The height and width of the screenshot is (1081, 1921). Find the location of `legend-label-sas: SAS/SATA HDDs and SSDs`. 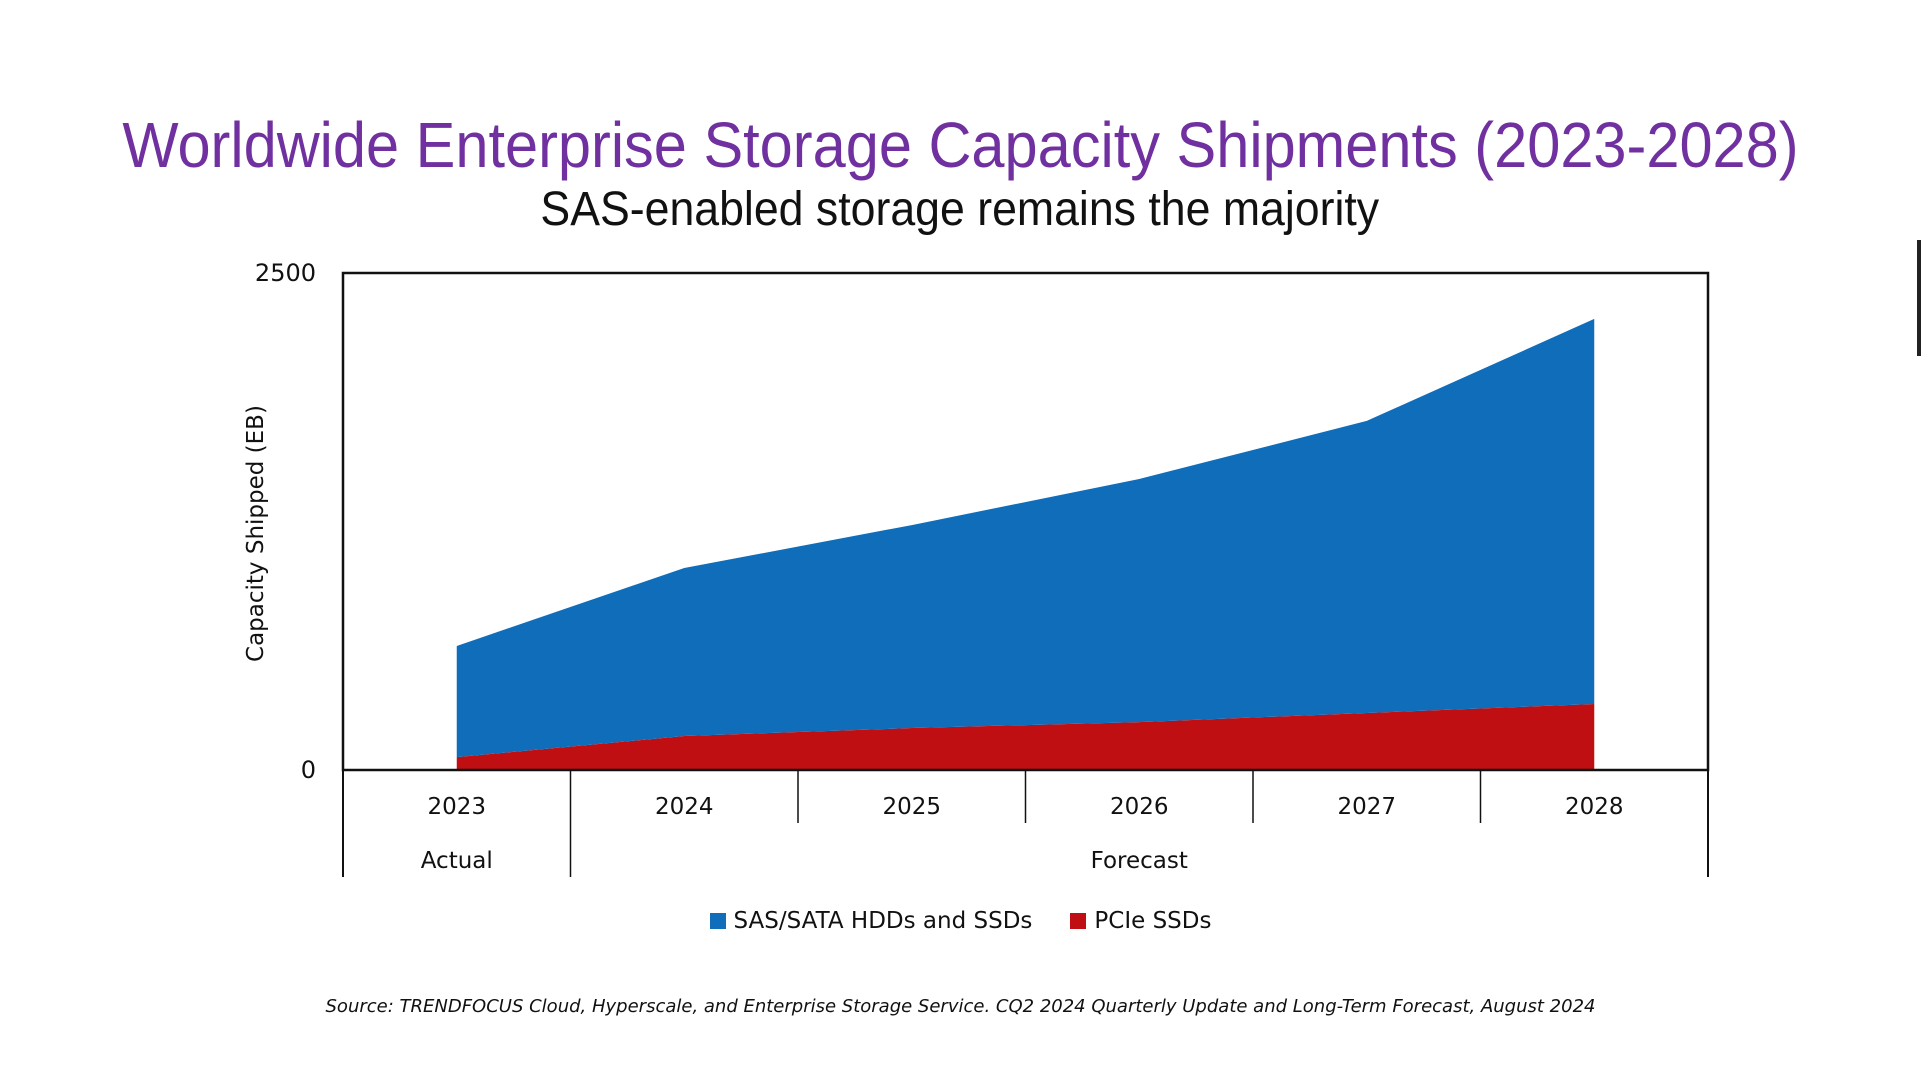

legend-label-sas: SAS/SATA HDDs and SSDs is located at coordinates (883, 921).